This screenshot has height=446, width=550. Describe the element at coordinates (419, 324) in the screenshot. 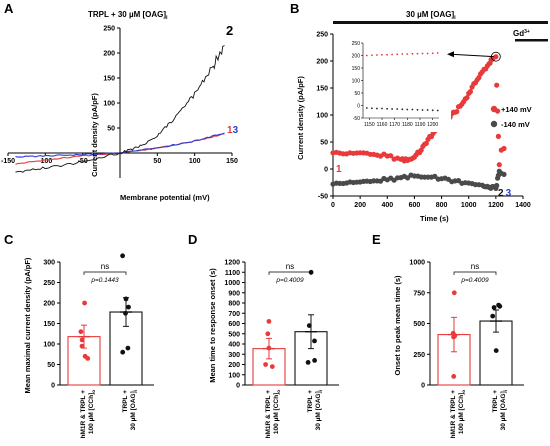

I see `panel-e-y-tick-label: 500` at that location.